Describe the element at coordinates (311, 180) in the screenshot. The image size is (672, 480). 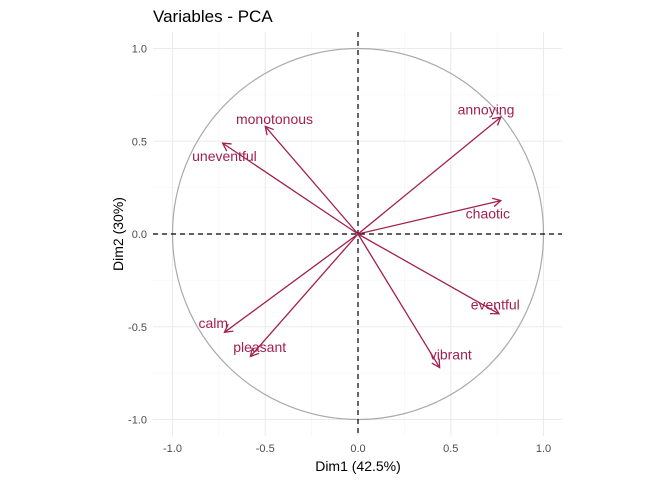
I see `arrow-monotonous` at that location.